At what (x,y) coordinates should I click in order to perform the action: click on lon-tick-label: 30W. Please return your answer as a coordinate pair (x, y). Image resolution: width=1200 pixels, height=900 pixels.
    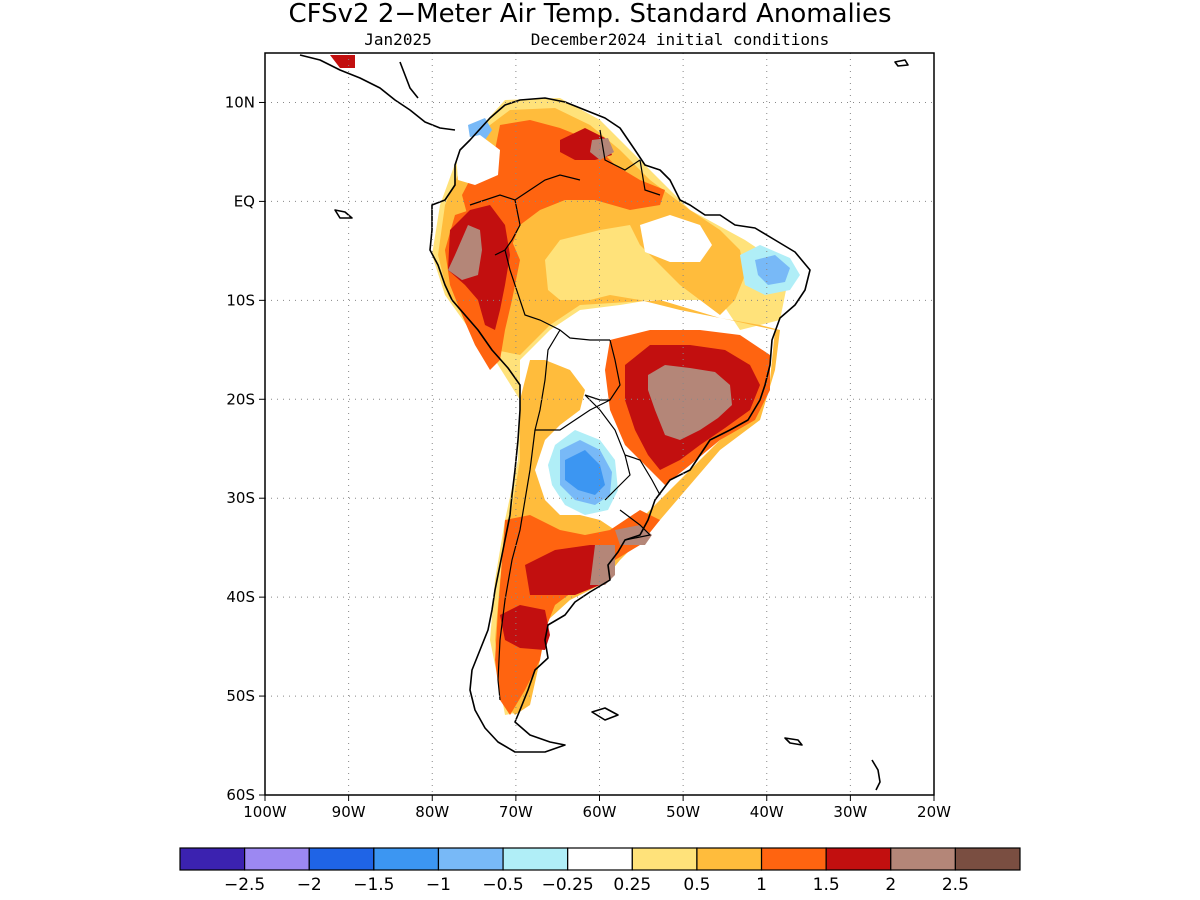
    Looking at the image, I should click on (850, 812).